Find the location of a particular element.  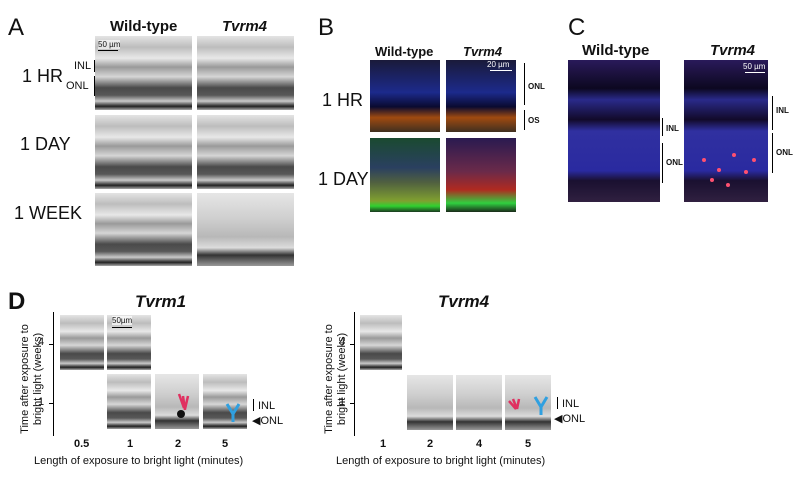

panel-a-letter: A is located at coordinates (16, 27).